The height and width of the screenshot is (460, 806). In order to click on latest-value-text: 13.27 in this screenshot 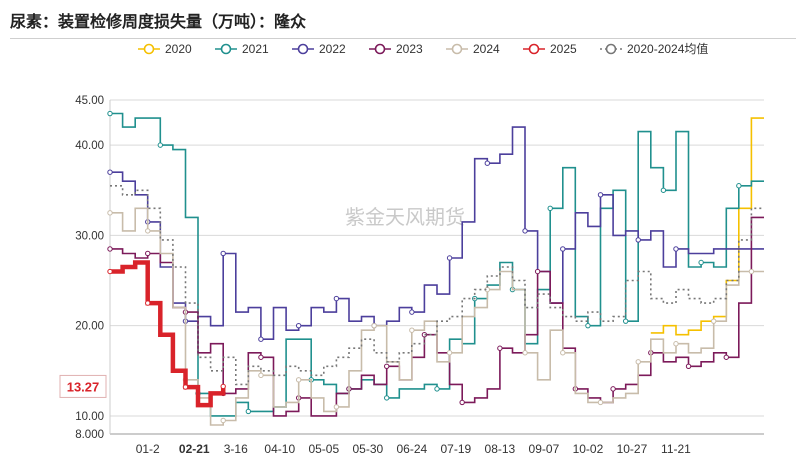, I will do `click(83, 386)`.